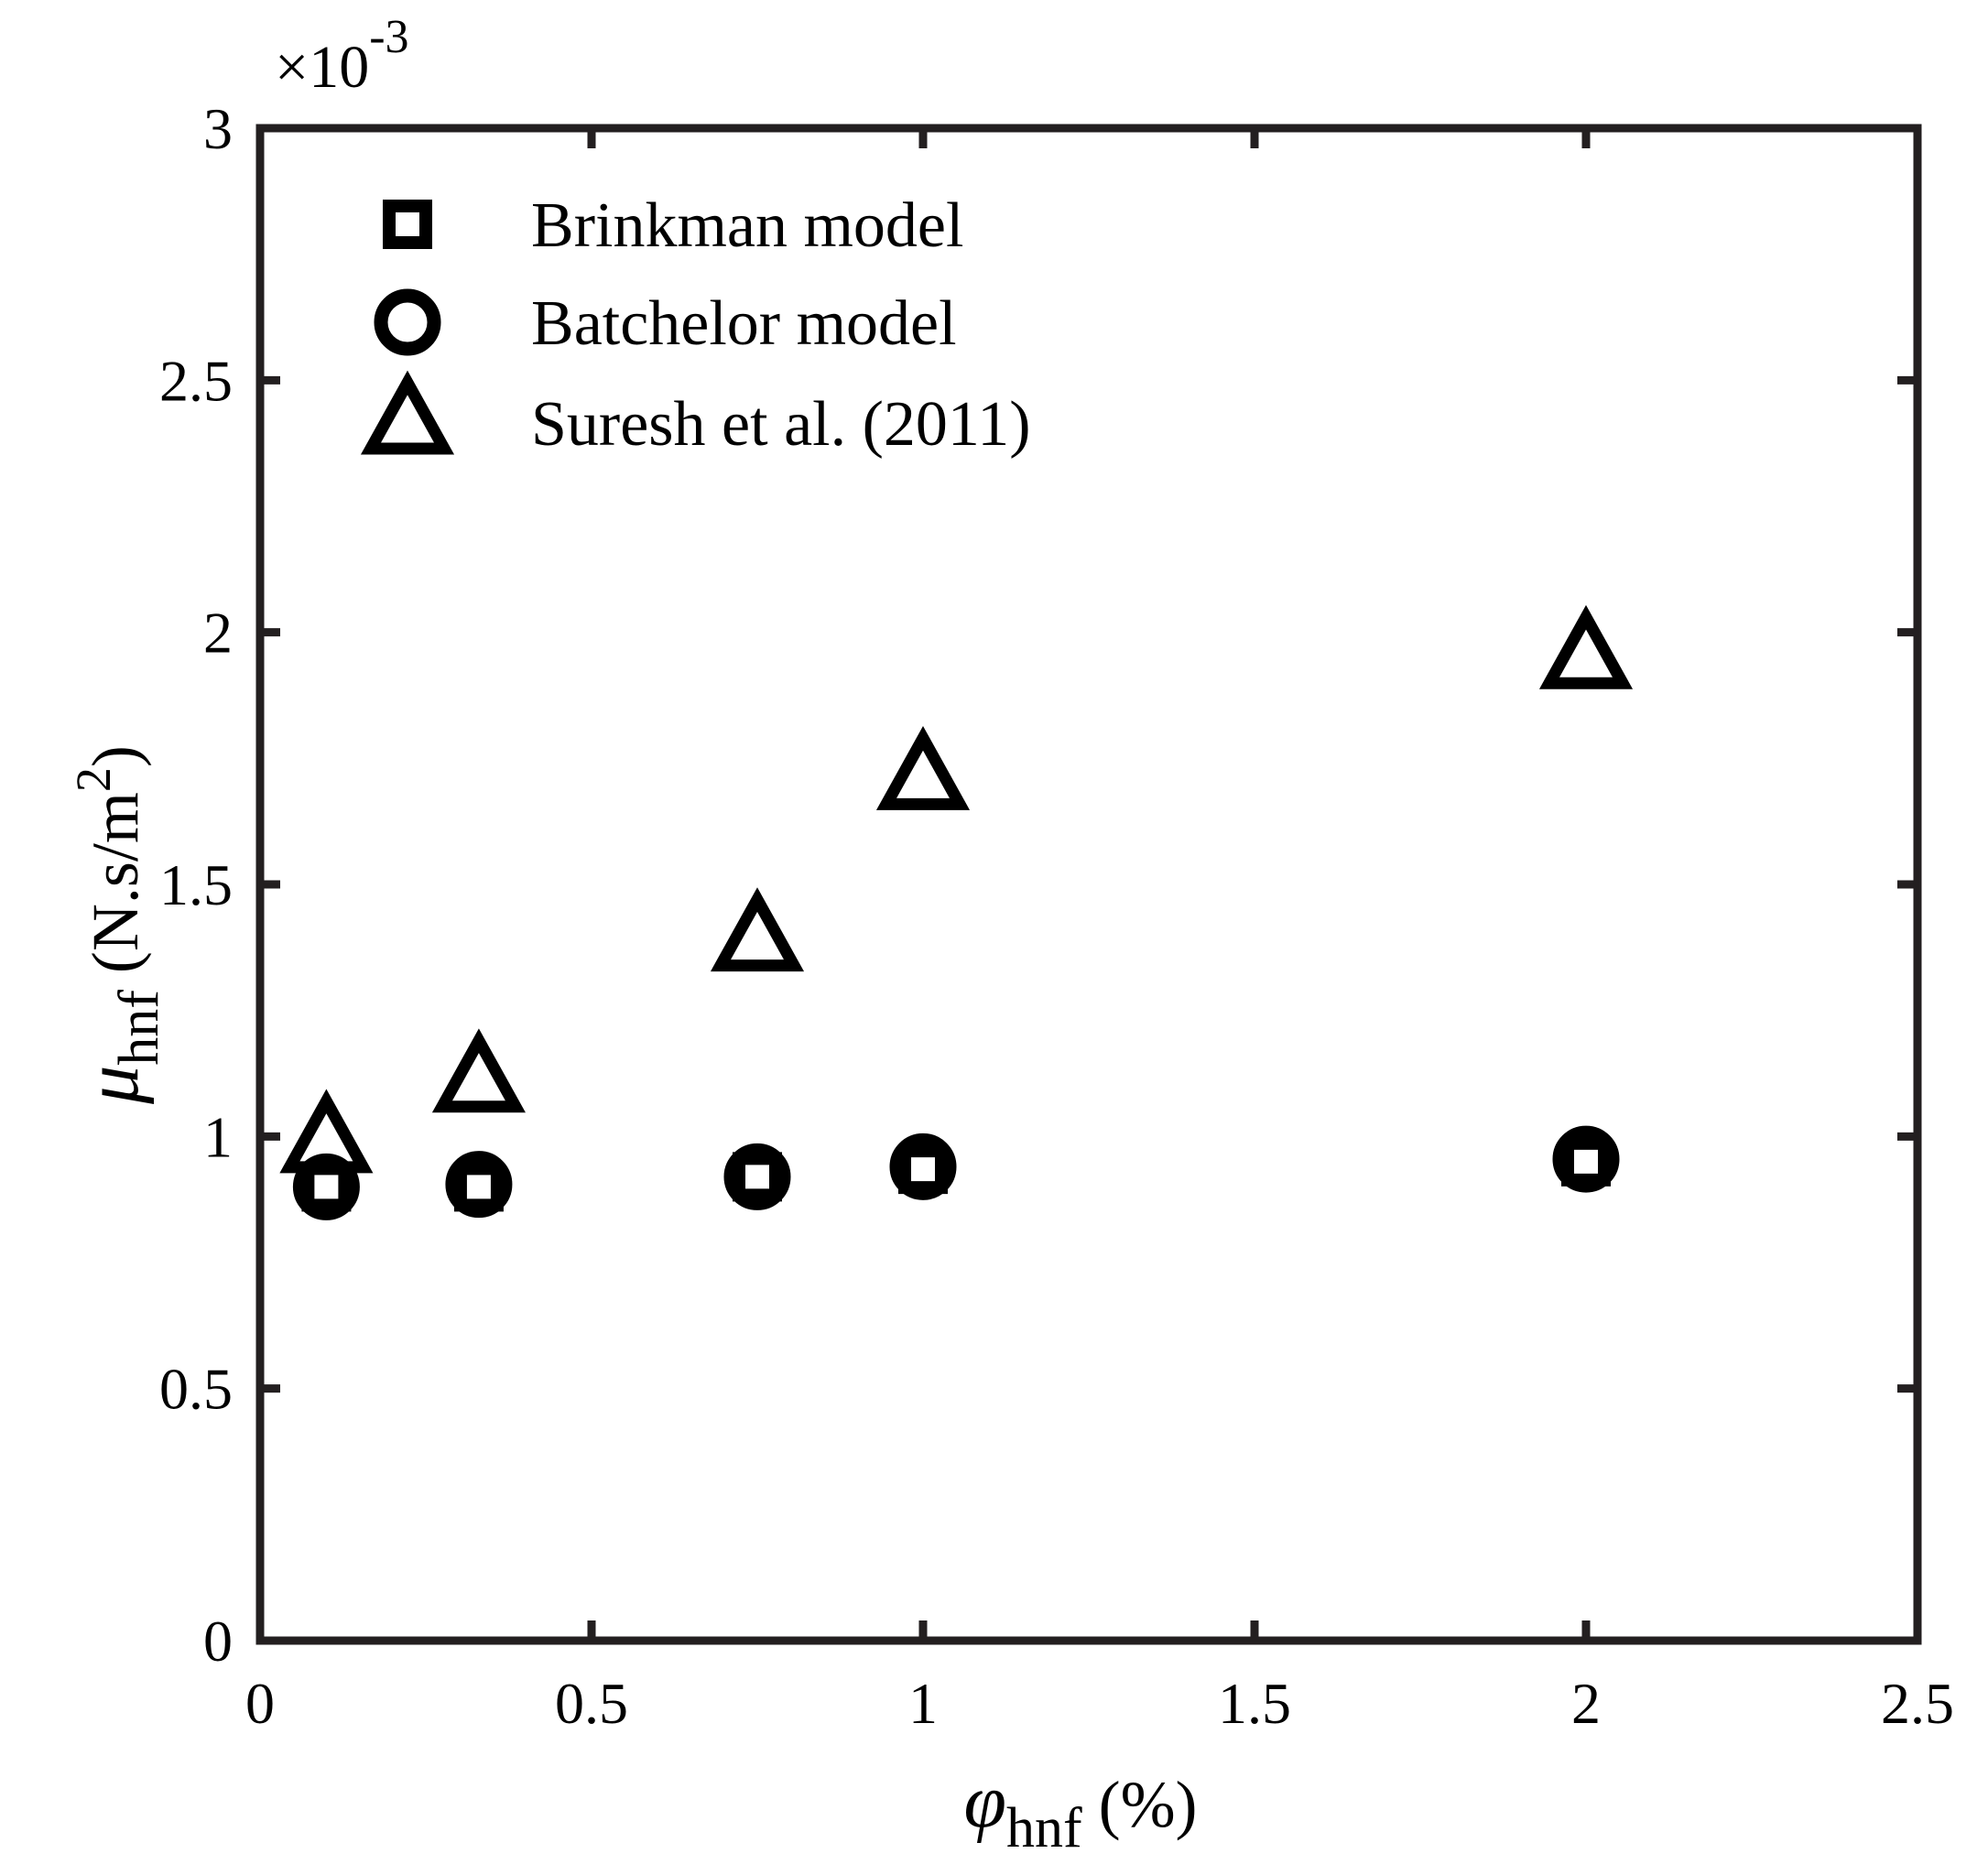 The height and width of the screenshot is (1875, 1988). I want to click on x-tick-label: 1.5, so click(1254, 1704).